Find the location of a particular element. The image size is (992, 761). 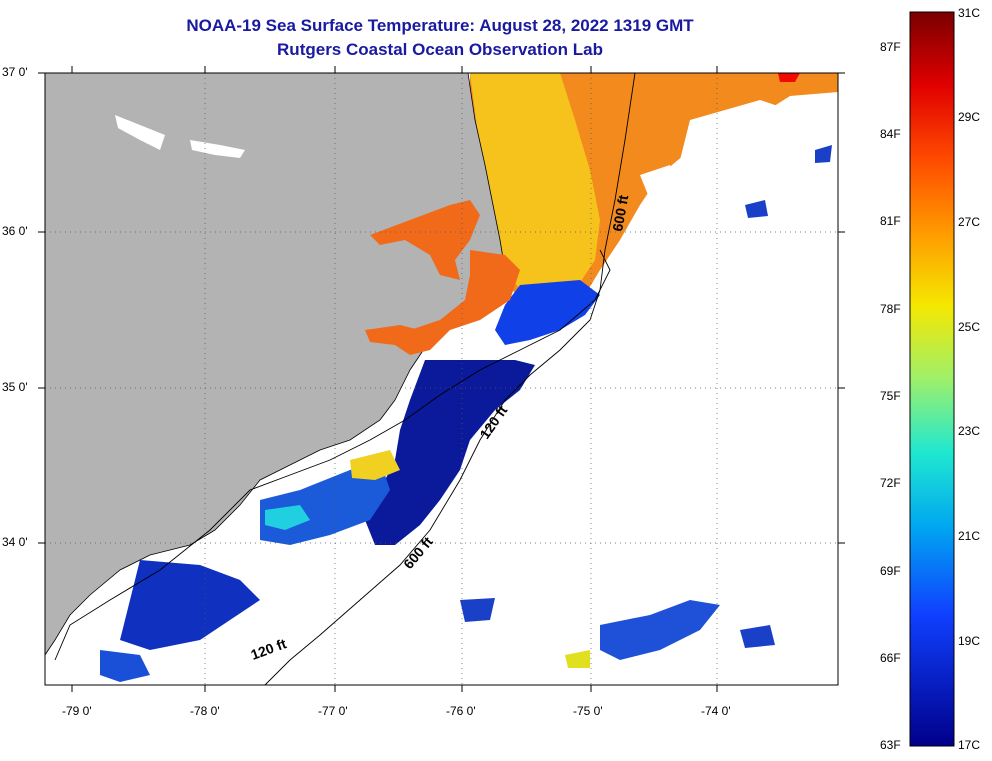

colorbar is located at coordinates (932, 379).